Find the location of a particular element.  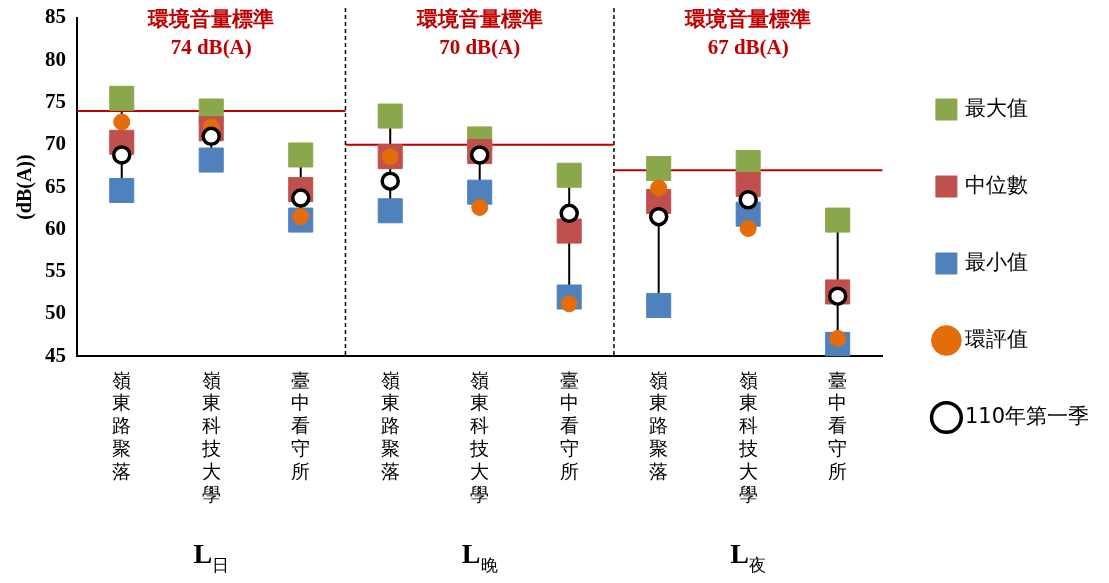

y-tick-label: 75 is located at coordinates (55, 100).